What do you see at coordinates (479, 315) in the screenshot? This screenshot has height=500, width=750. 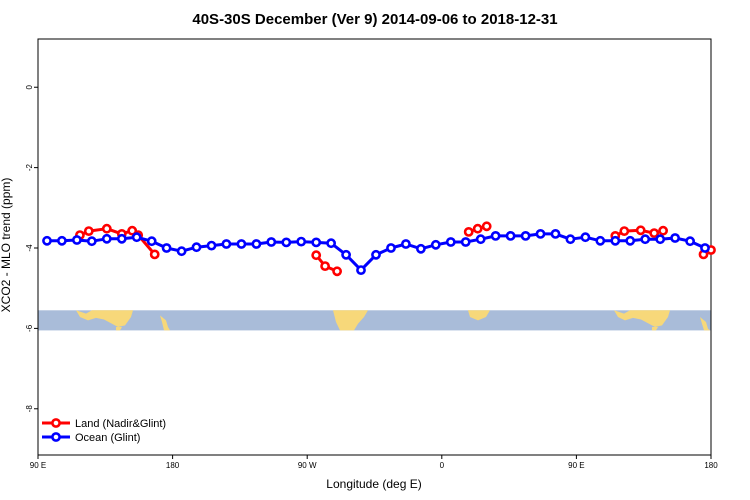 I see `land-south-africa` at bounding box center [479, 315].